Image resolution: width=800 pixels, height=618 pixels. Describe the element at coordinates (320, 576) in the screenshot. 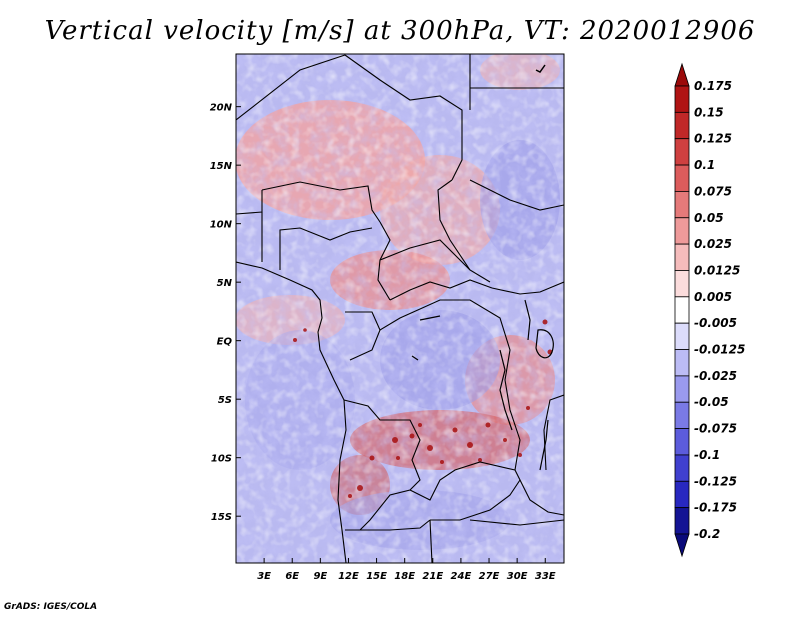

I see `lon-tick-label: 9E` at that location.